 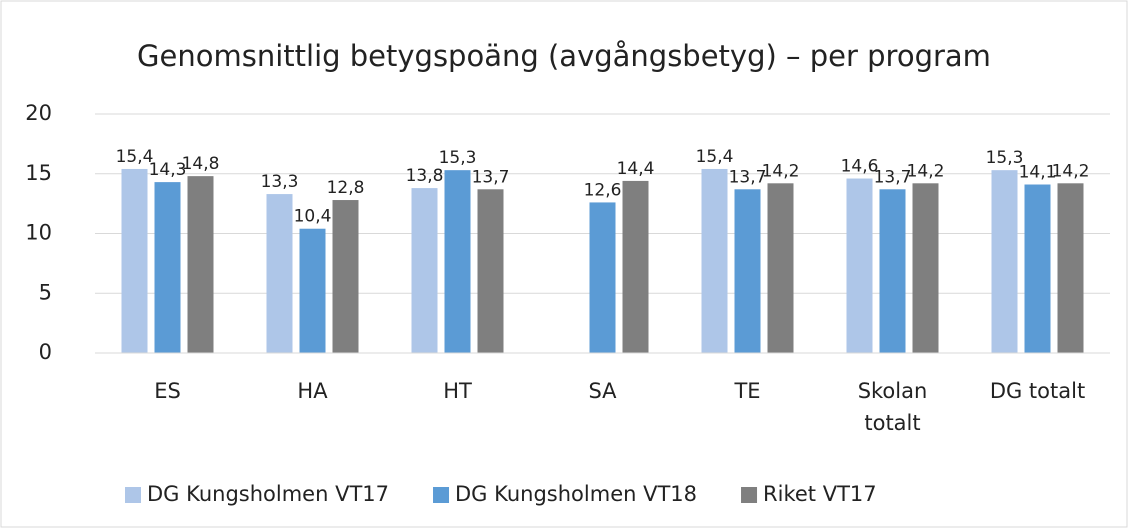 I want to click on y-tick-label: 10, so click(x=38, y=233).